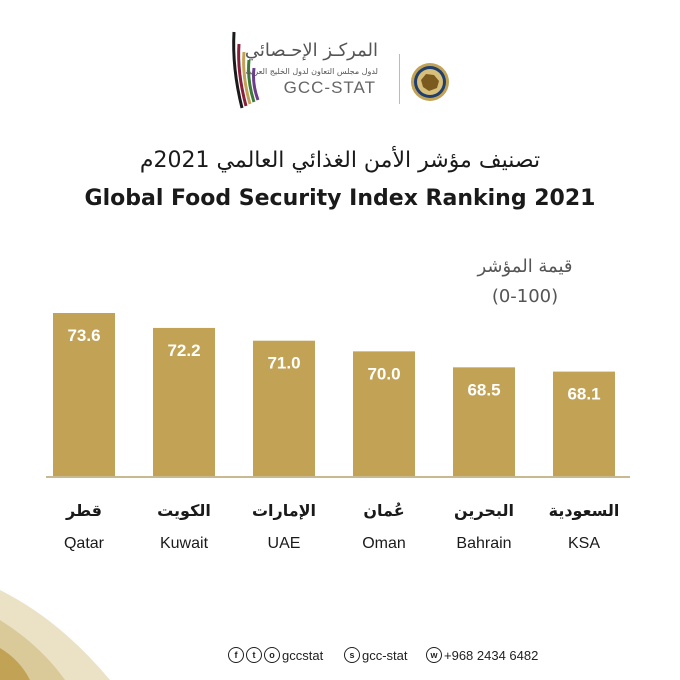 The height and width of the screenshot is (680, 680). What do you see at coordinates (383, 510) in the screenshot?
I see `category-label-arabic: عُمان` at bounding box center [383, 510].